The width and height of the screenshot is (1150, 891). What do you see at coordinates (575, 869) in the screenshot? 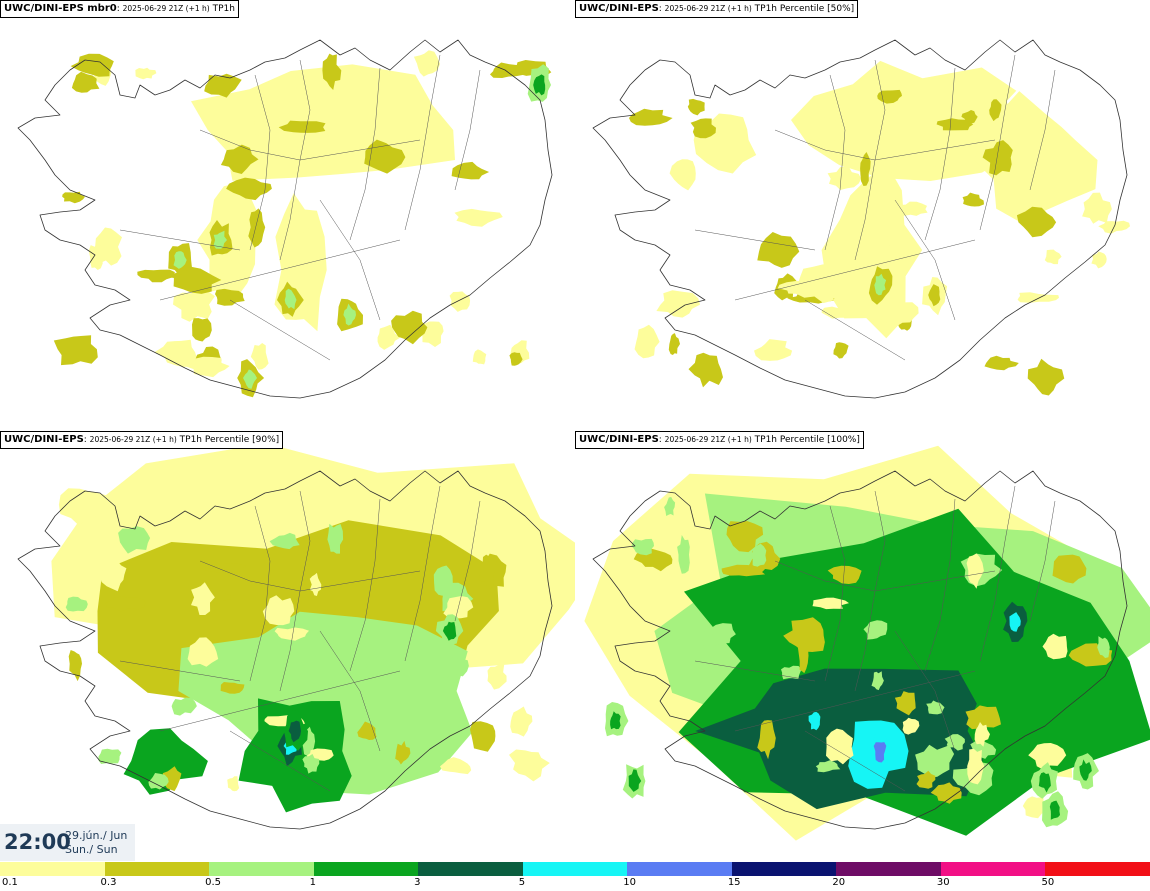
I see `colorbar` at bounding box center [575, 869].